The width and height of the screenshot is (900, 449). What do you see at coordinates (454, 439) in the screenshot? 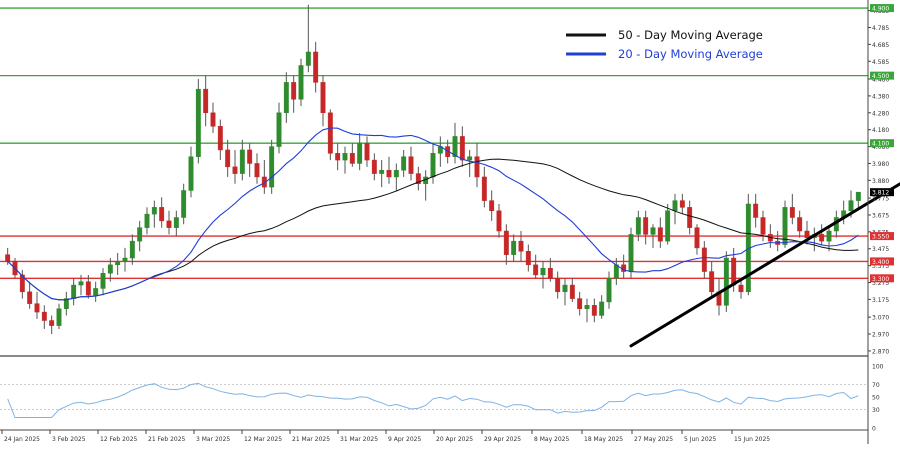
I see `x-tick-label: 20 Apr 2025` at bounding box center [454, 439].